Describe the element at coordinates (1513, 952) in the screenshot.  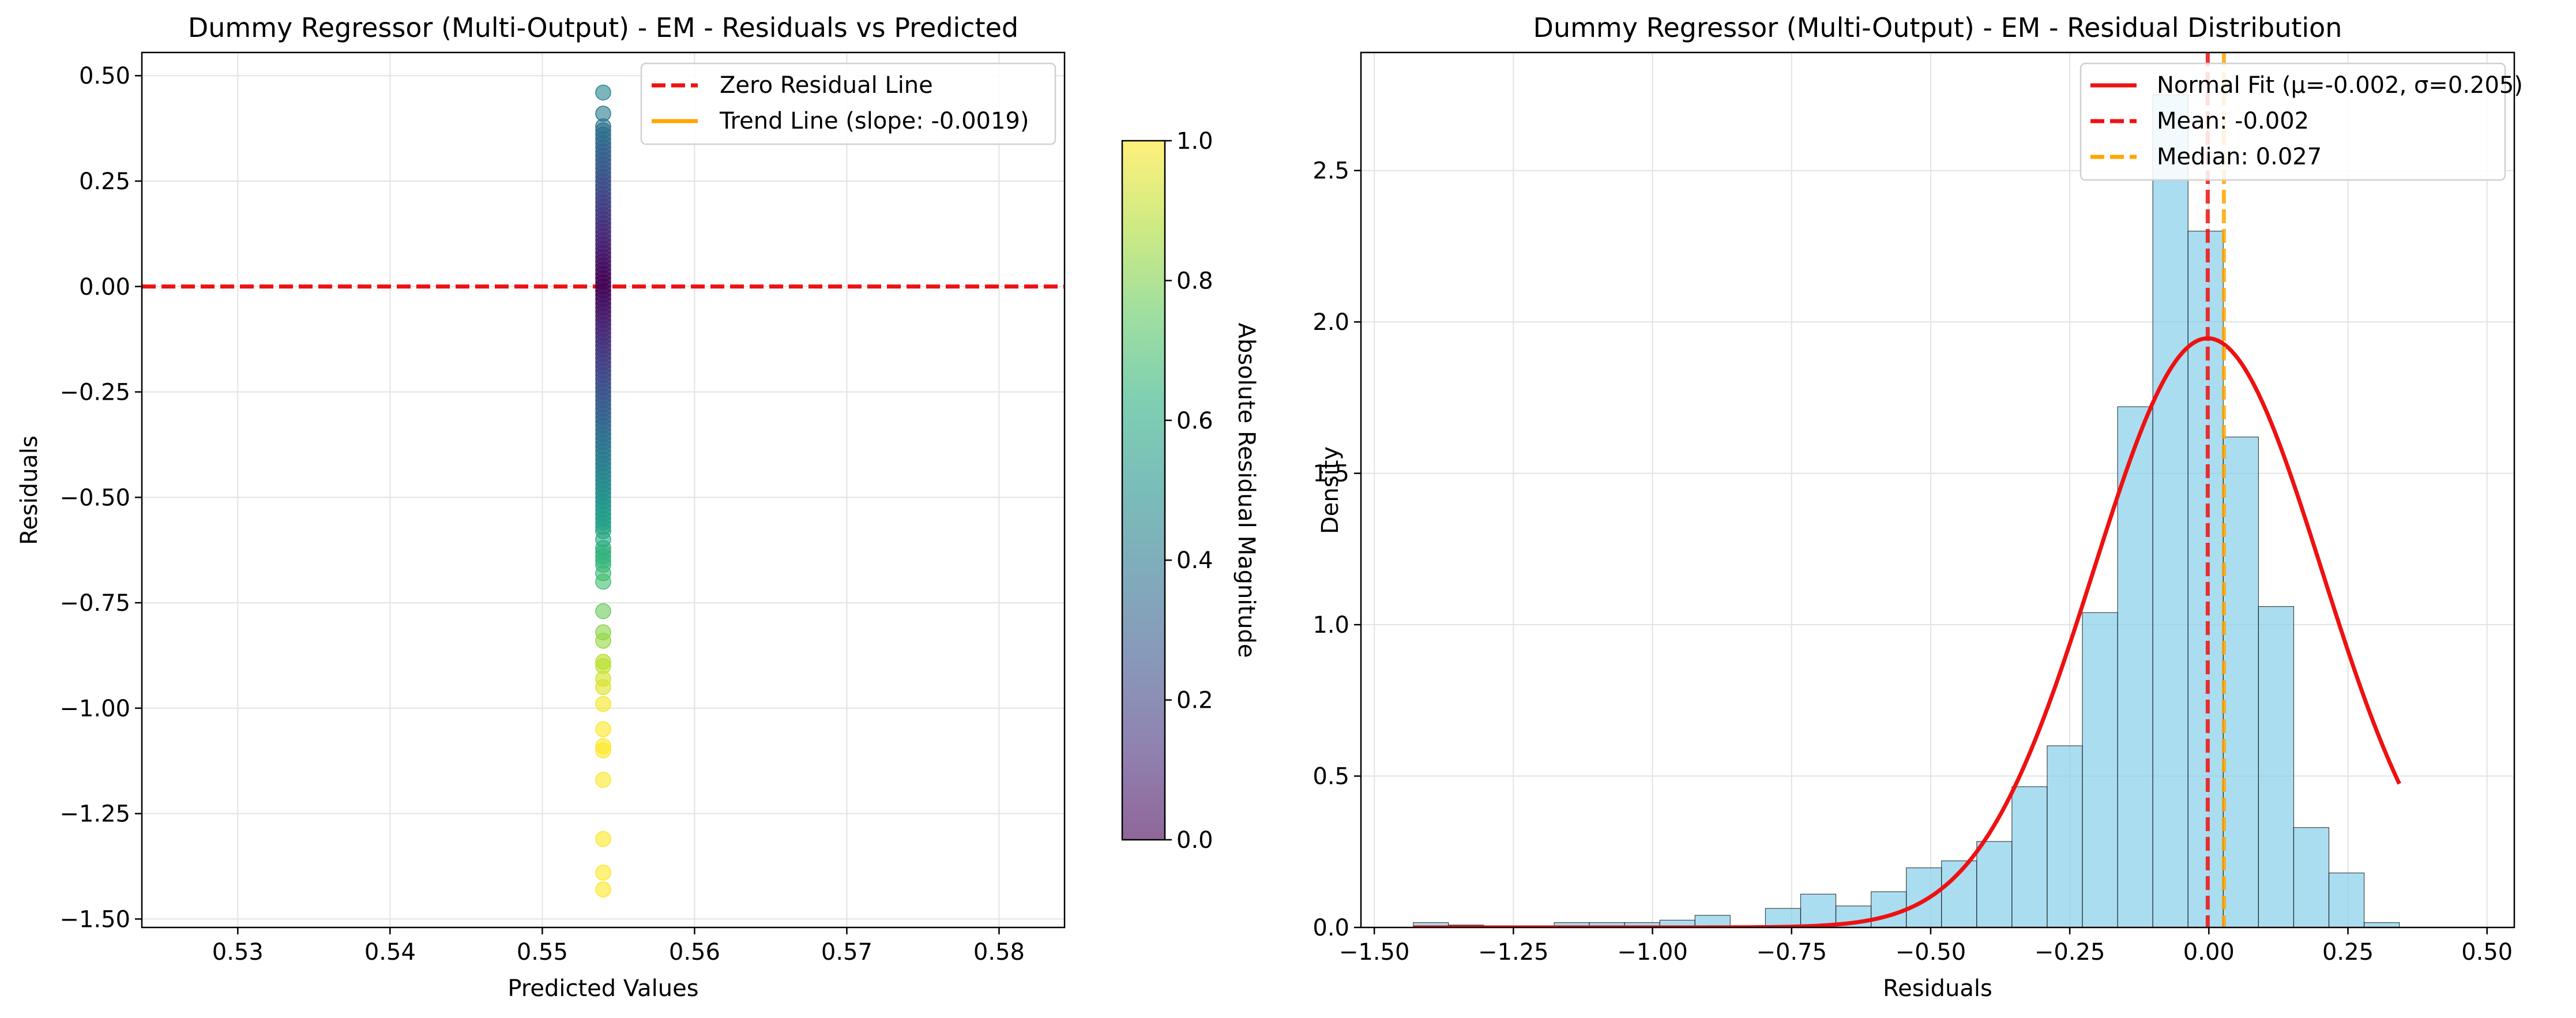
I see `x-tick-label: −1.25` at that location.